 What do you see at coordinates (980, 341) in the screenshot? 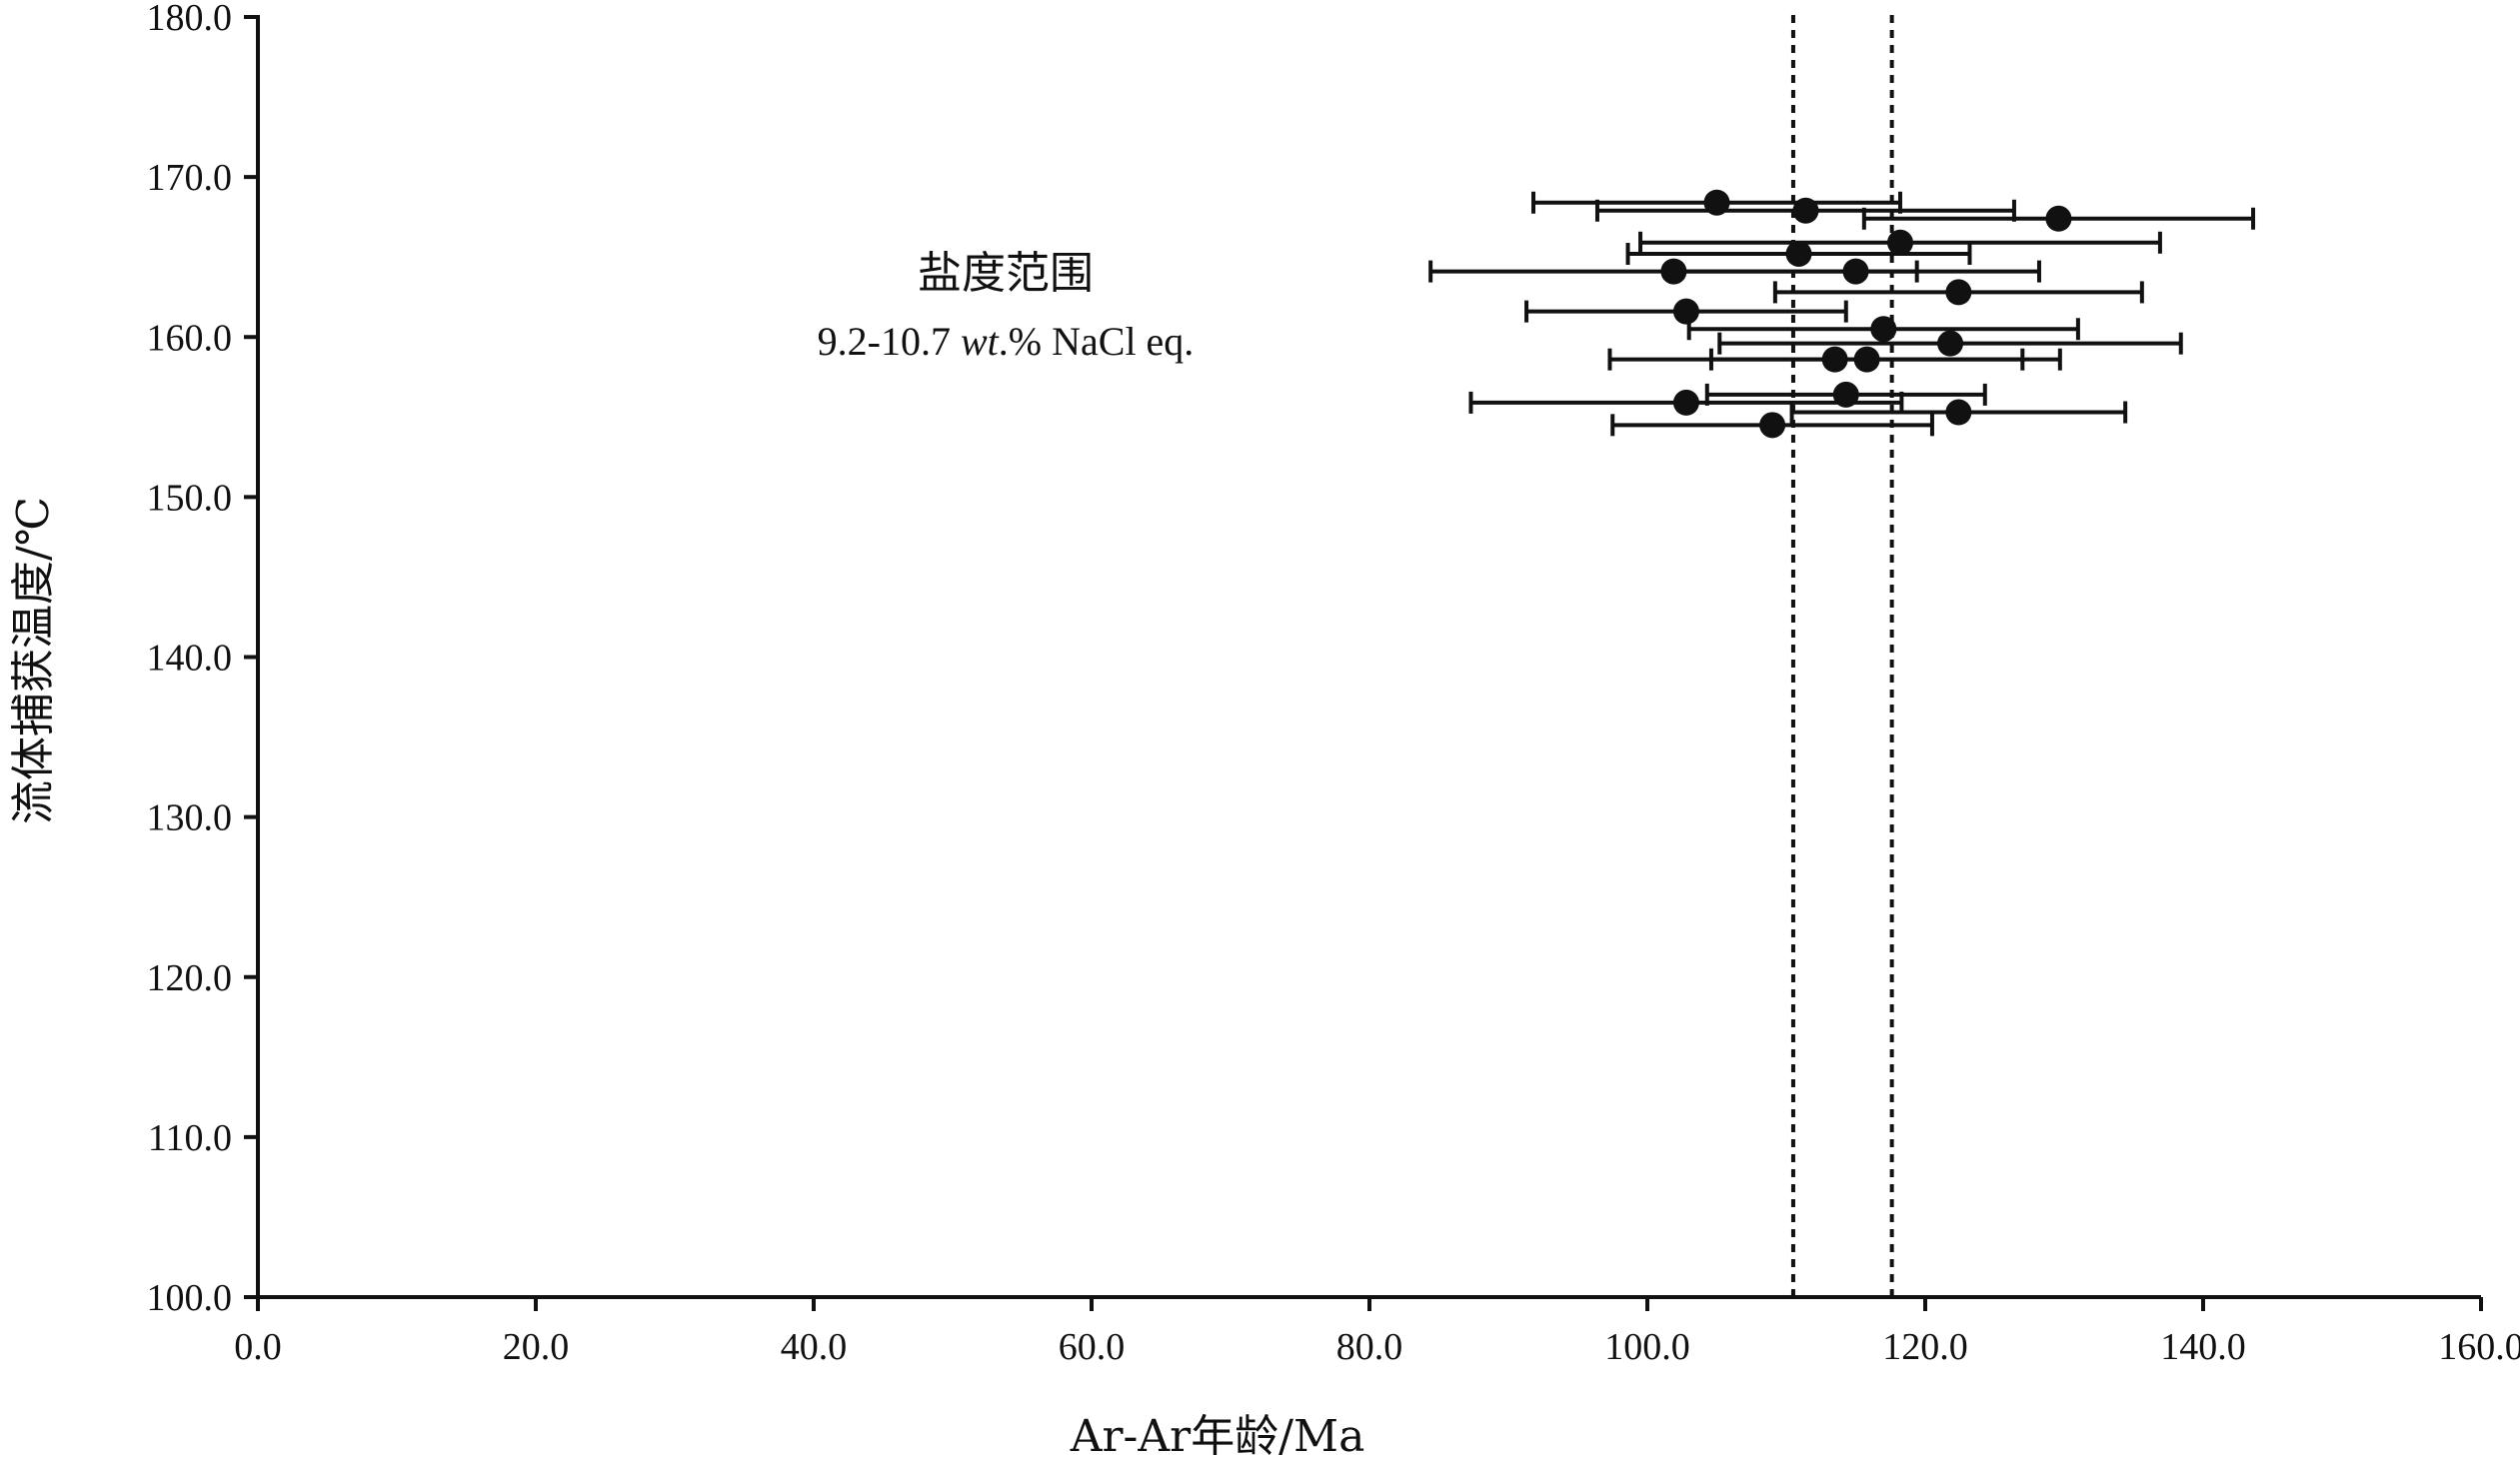
I see `annotation-range-italic: wt` at bounding box center [980, 341].